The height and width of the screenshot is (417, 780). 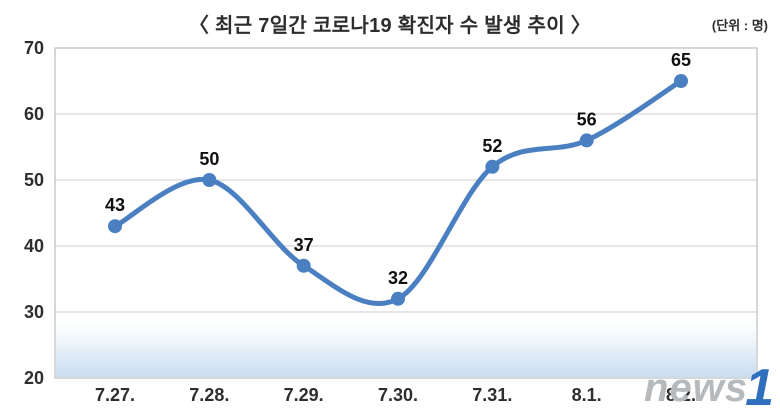 What do you see at coordinates (209, 395) in the screenshot?
I see `x-axis-tick-label: 7.28.` at bounding box center [209, 395].